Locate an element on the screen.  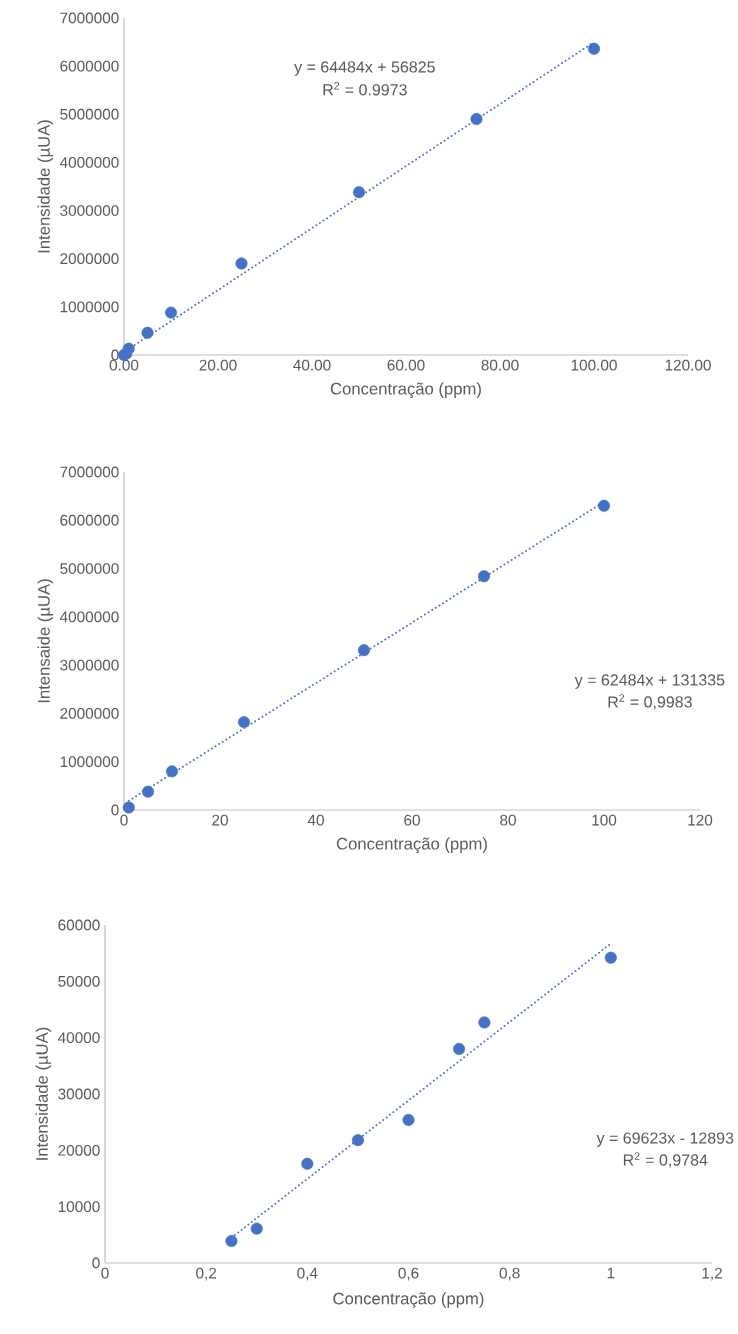
y-tick-label: 10000 is located at coordinates (79, 1207).